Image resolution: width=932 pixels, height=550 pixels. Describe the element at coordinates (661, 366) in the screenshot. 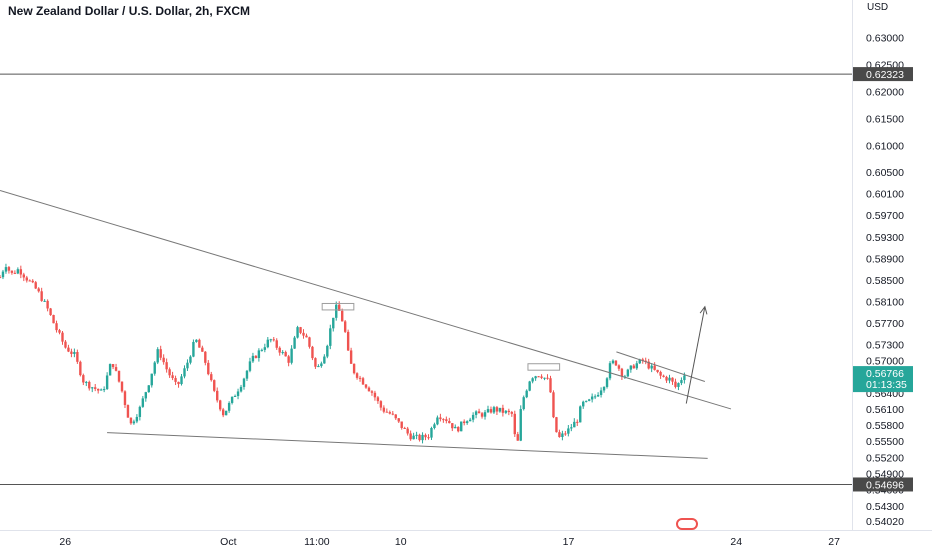

I see `flag-top-trendline` at that location.